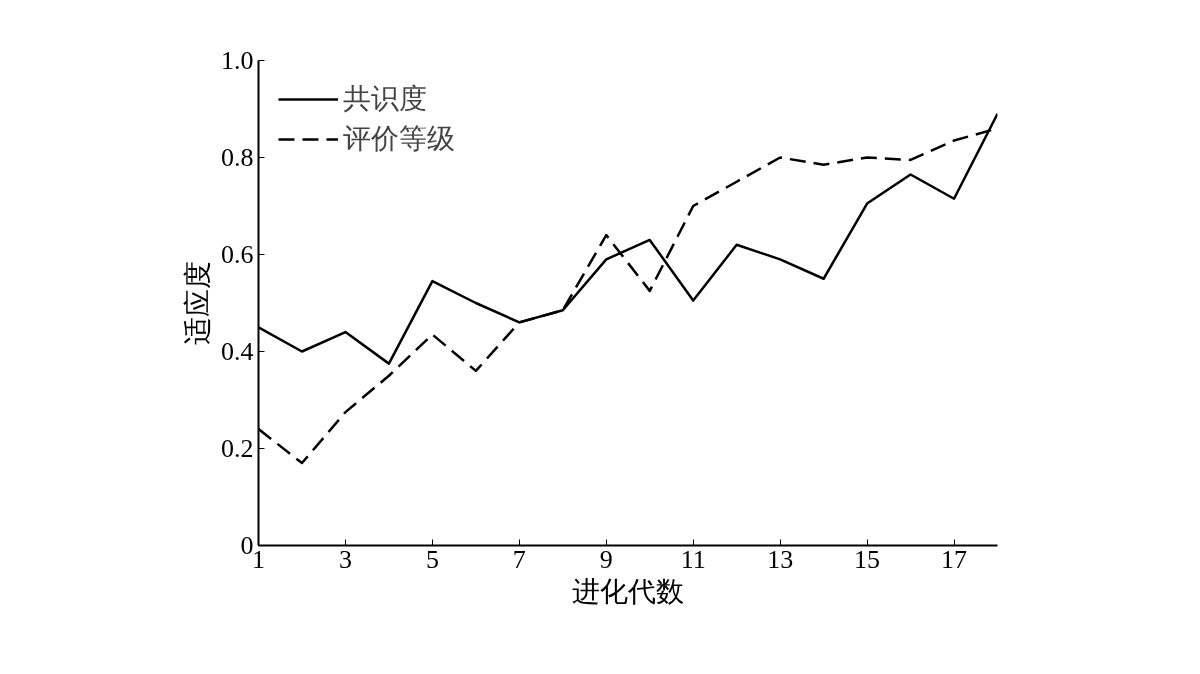 The image size is (1200, 674). Describe the element at coordinates (237, 448) in the screenshot. I see `y-tick-label: 0.2` at that location.